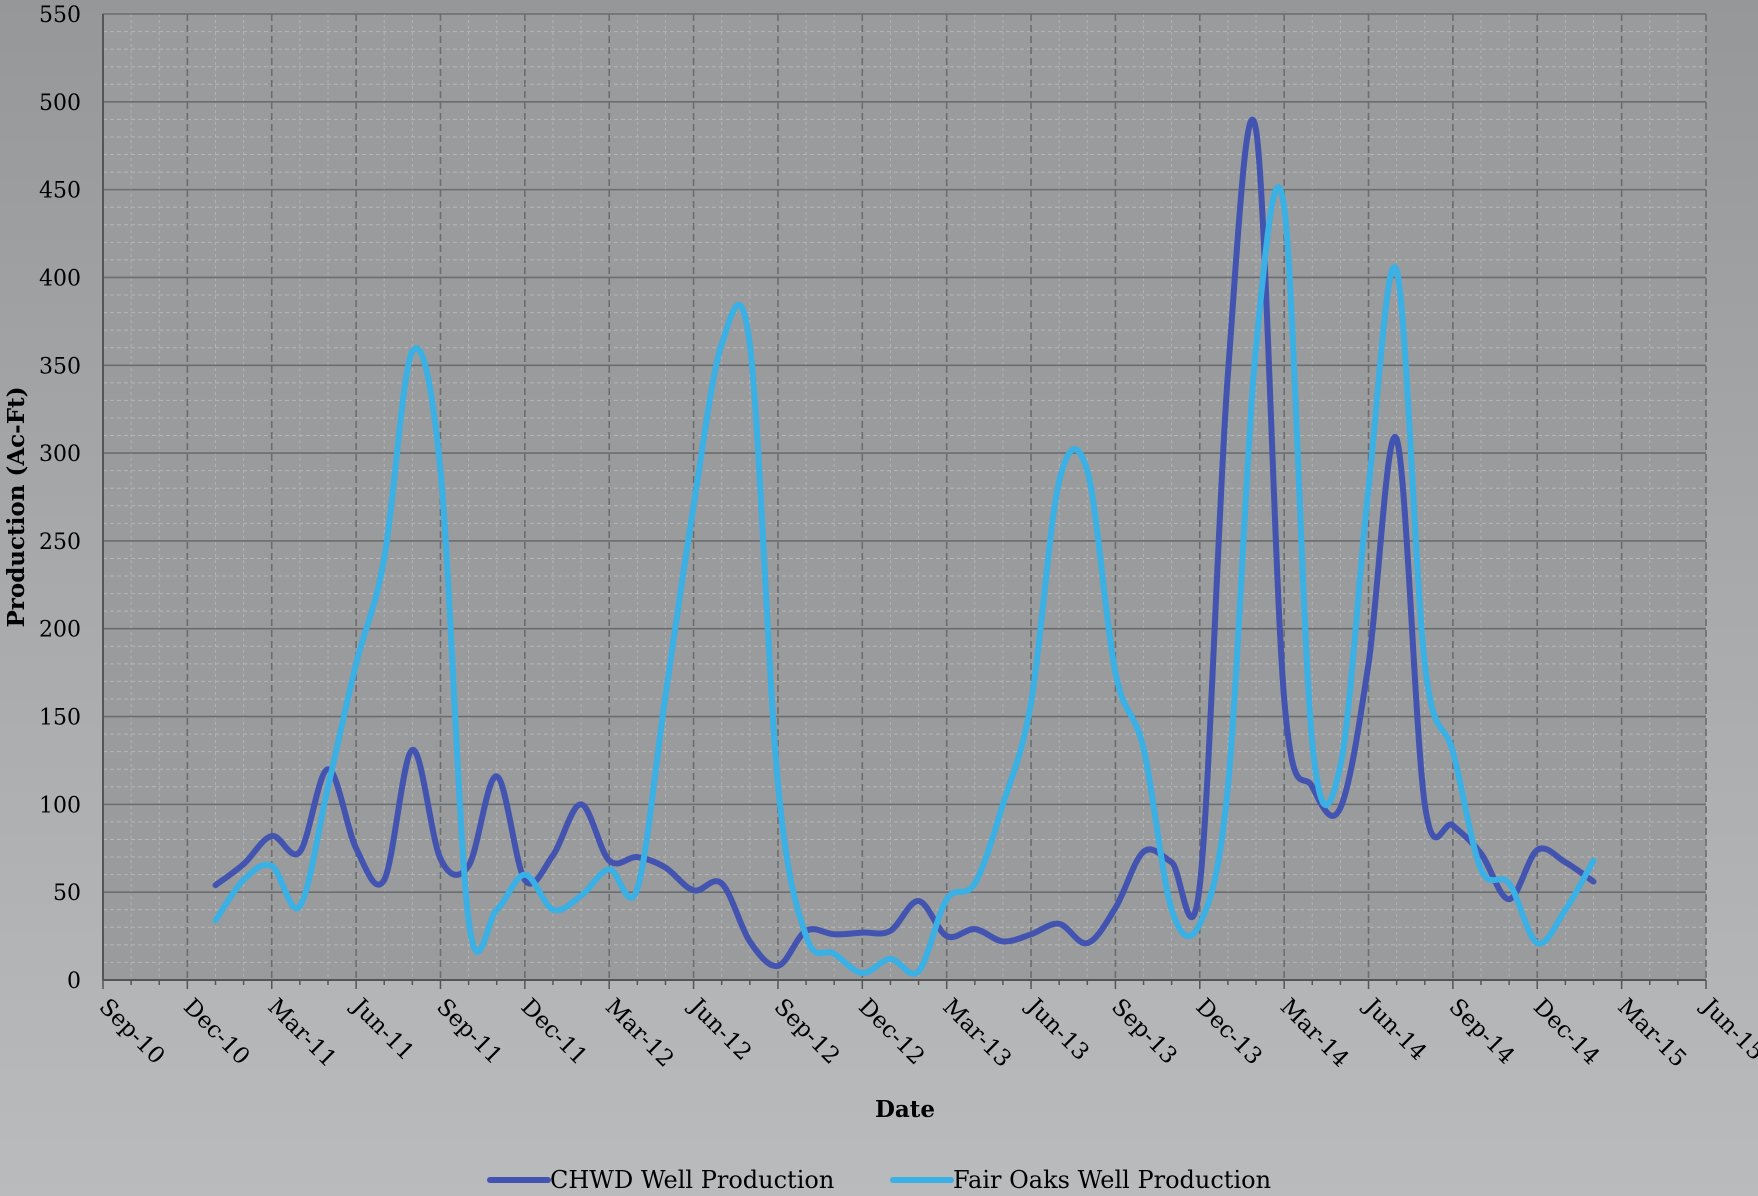  I want to click on y-tick-label: 100, so click(60, 805).